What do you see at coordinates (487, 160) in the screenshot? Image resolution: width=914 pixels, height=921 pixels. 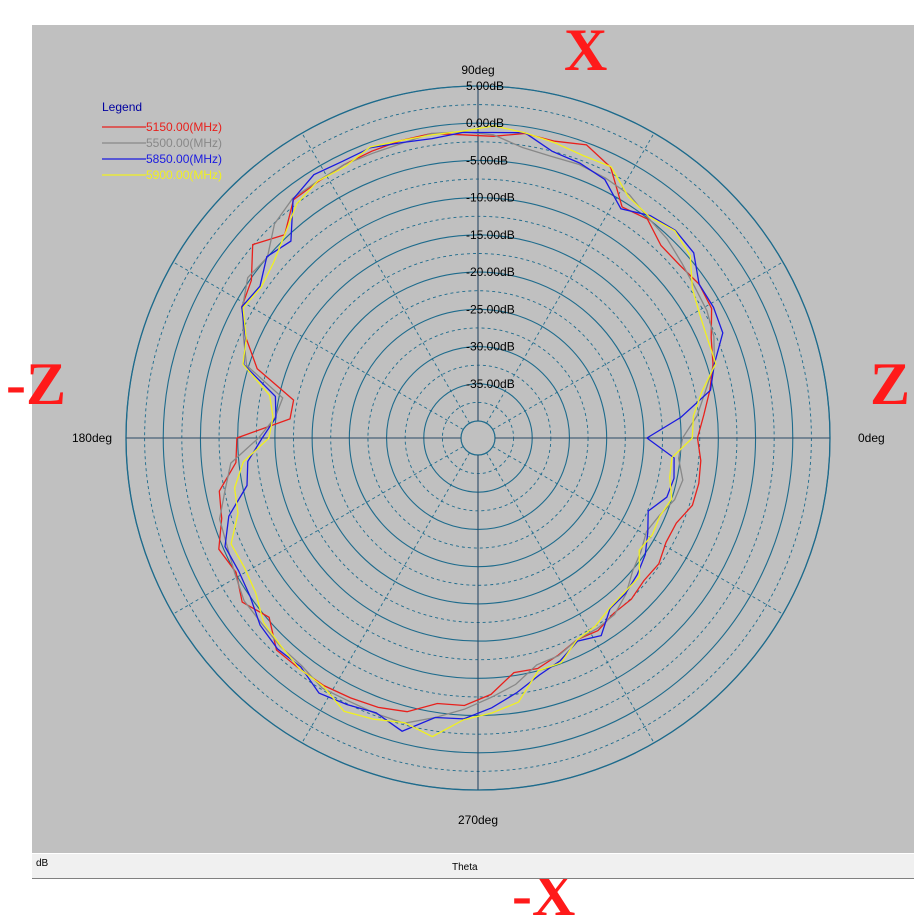 I see `radial-tick-label: -5.00dB` at bounding box center [487, 160].